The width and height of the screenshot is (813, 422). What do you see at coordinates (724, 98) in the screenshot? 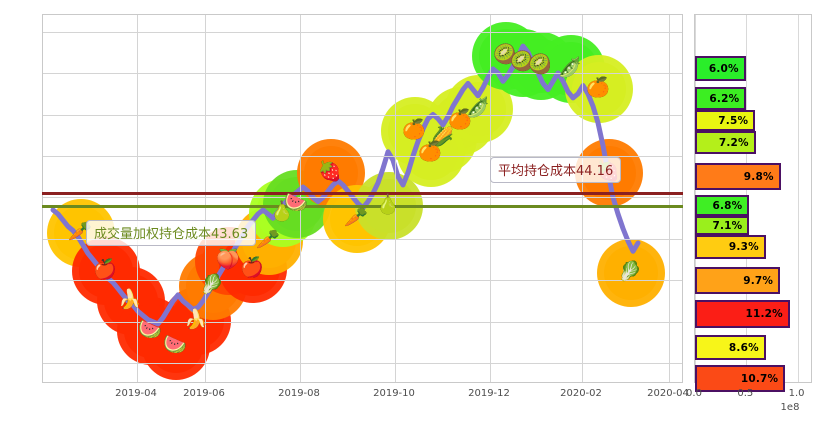
I see `volume-bar-label: 6.2%` at bounding box center [724, 98].